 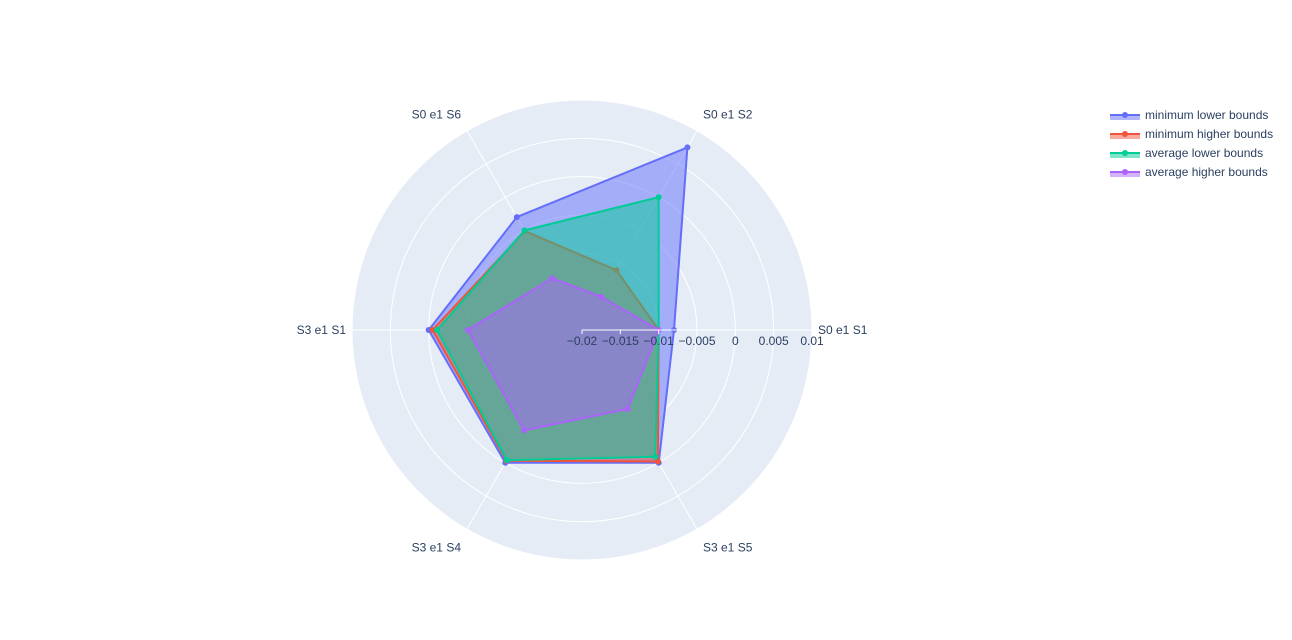 What do you see at coordinates (728, 114) in the screenshot?
I see `angular-axis-label: S0 e1 S2` at bounding box center [728, 114].